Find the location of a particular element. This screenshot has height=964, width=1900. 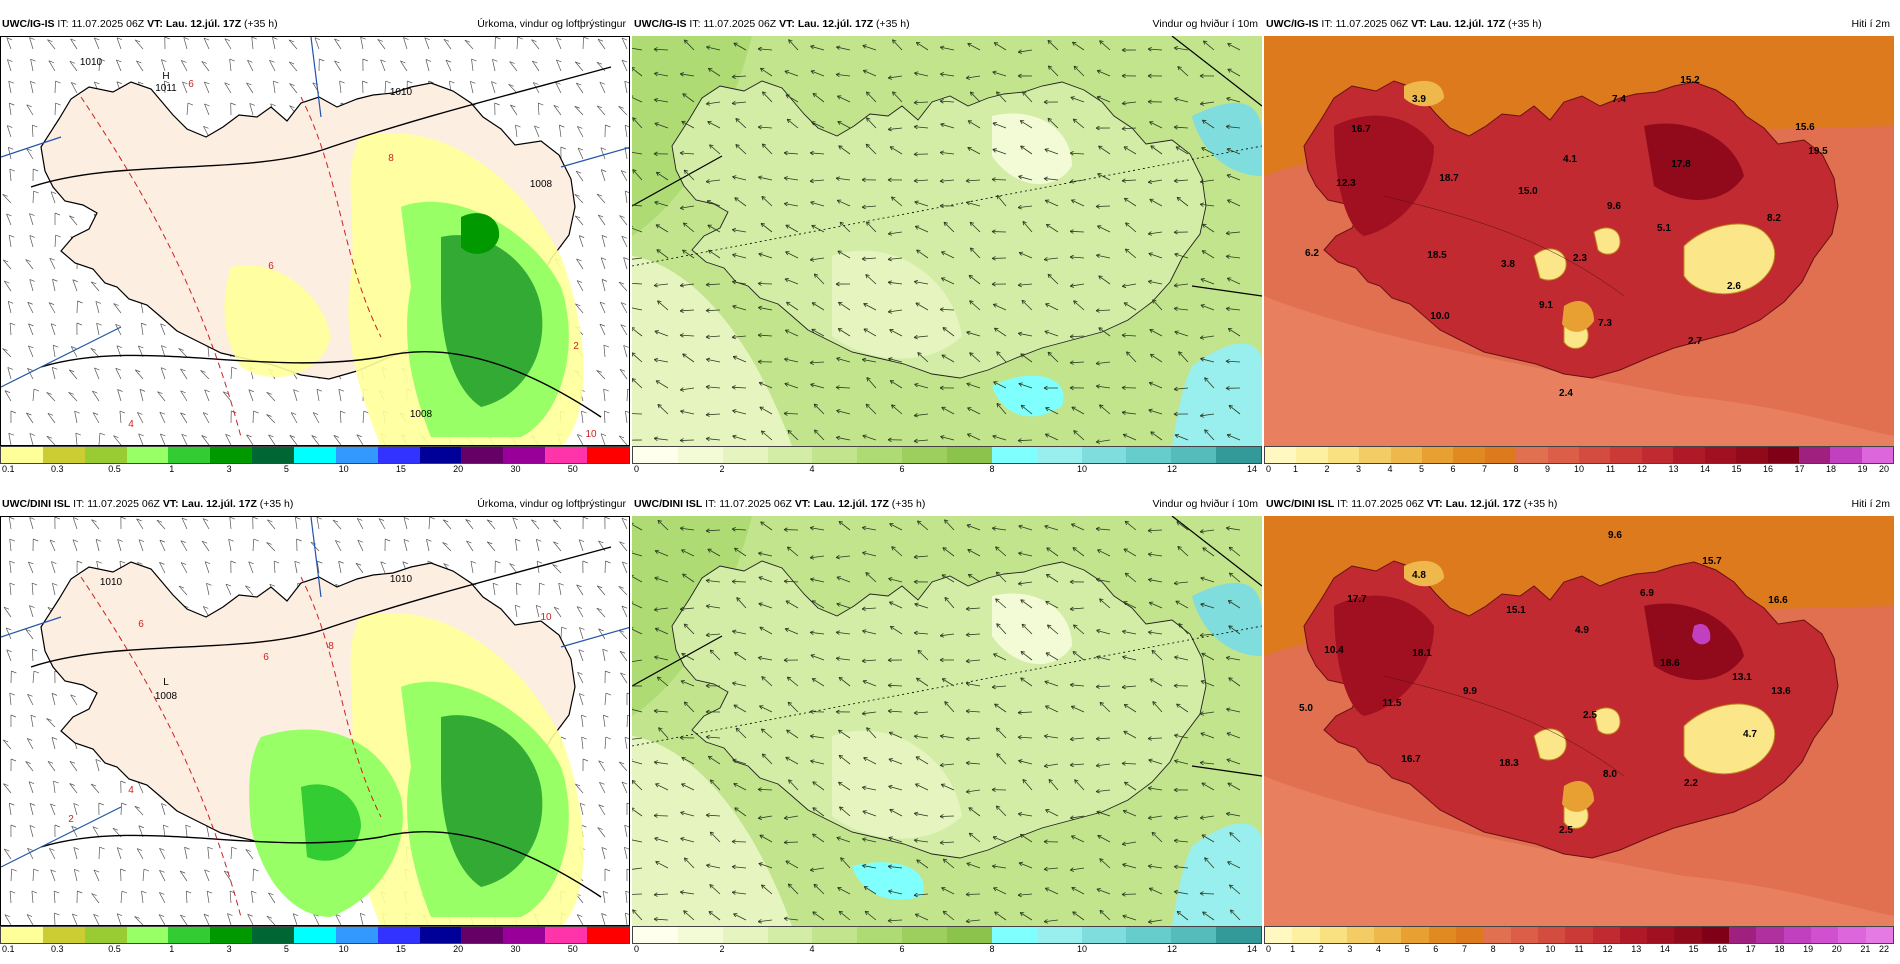

legend-tick-label: 4 is located at coordinates (1378, 949).